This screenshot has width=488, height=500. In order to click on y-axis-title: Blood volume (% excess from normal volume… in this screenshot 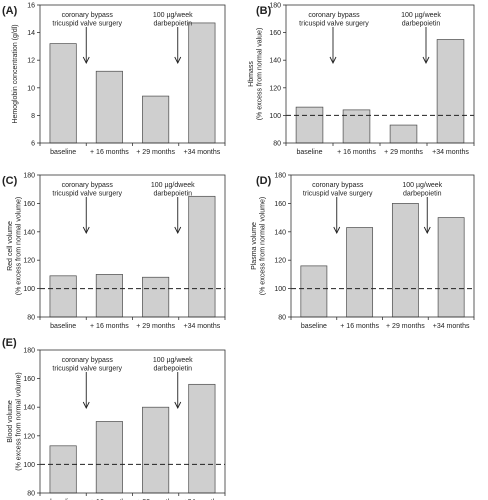, I will do `click(15, 421)`.